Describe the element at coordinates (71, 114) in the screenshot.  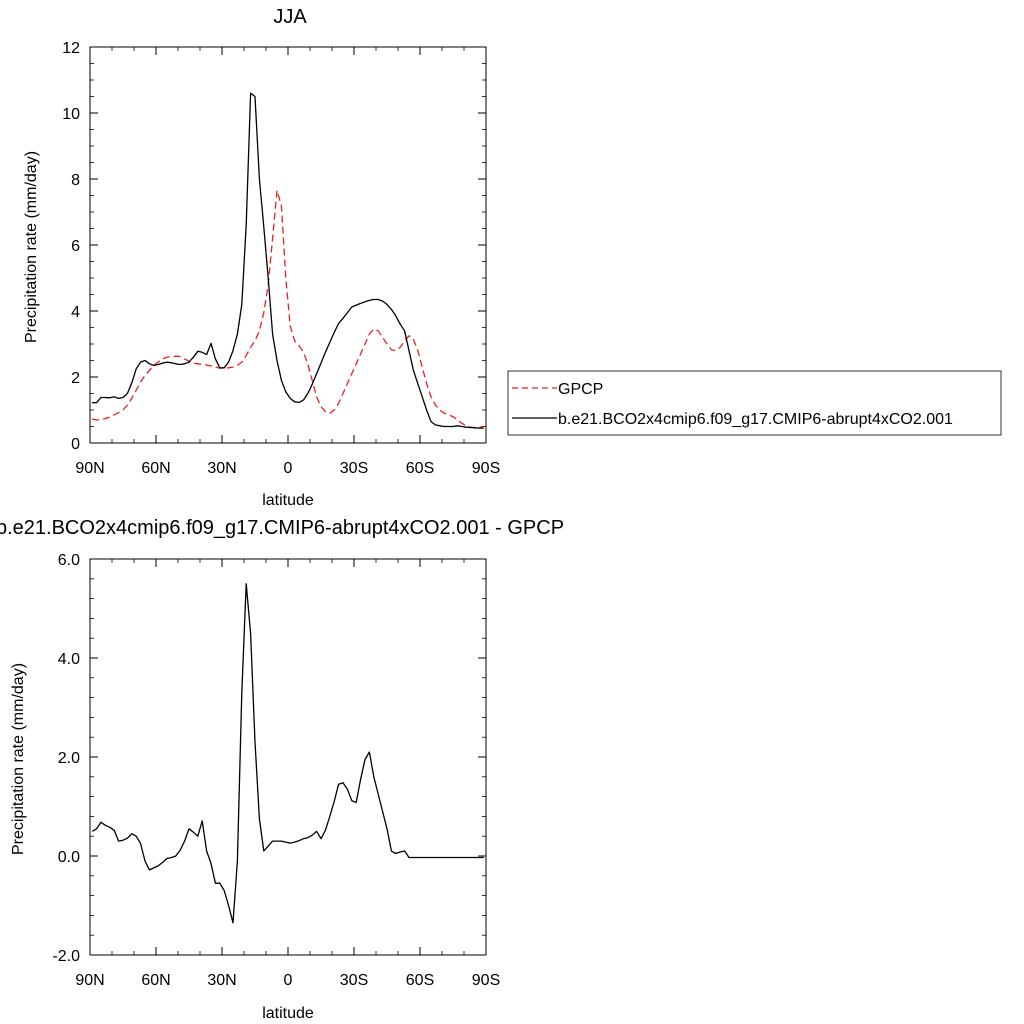
I see `y-tick-label: 10` at that location.